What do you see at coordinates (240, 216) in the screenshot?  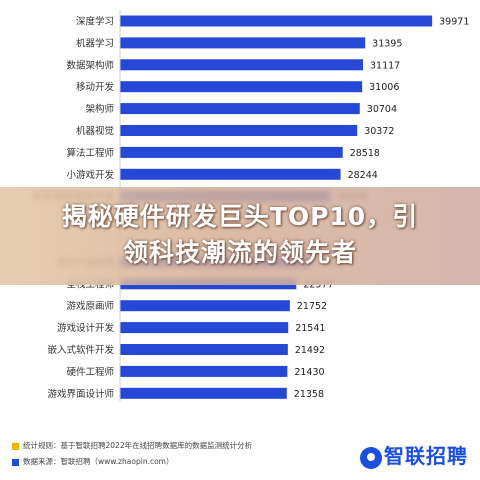 I see `banner-title-line1: 揭秘硬件研发巨头TOP10，引` at bounding box center [240, 216].